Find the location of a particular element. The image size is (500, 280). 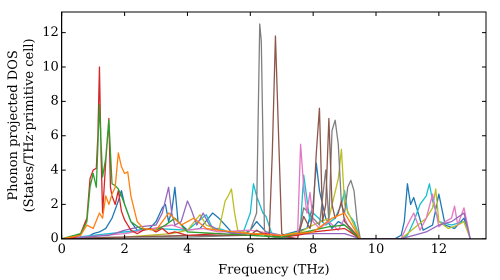

x-tick-label: 2 is located at coordinates (124, 249).